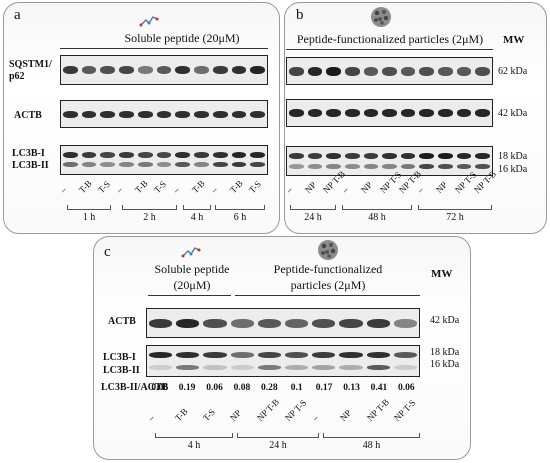 This screenshot has height=463, width=550. I want to click on panel-c-header-particles: Peptide-functionalized, so click(328, 269).